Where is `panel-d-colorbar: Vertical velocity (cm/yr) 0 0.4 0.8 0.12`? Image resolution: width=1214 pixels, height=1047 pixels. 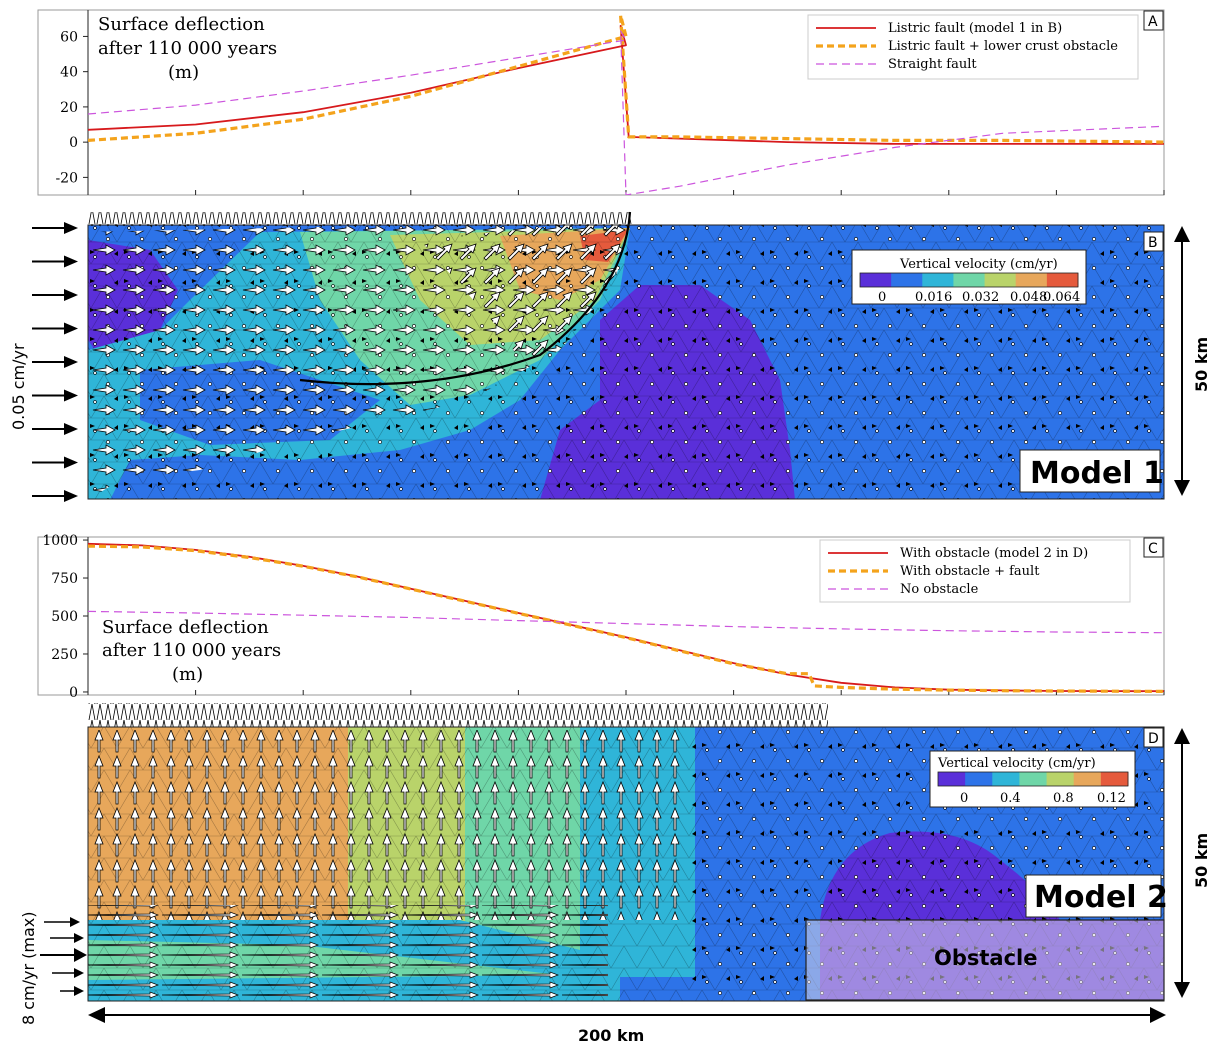 panel-d-colorbar: Vertical velocity (cm/yr) 0 0.4 0.8 0.12 is located at coordinates (1032, 779).